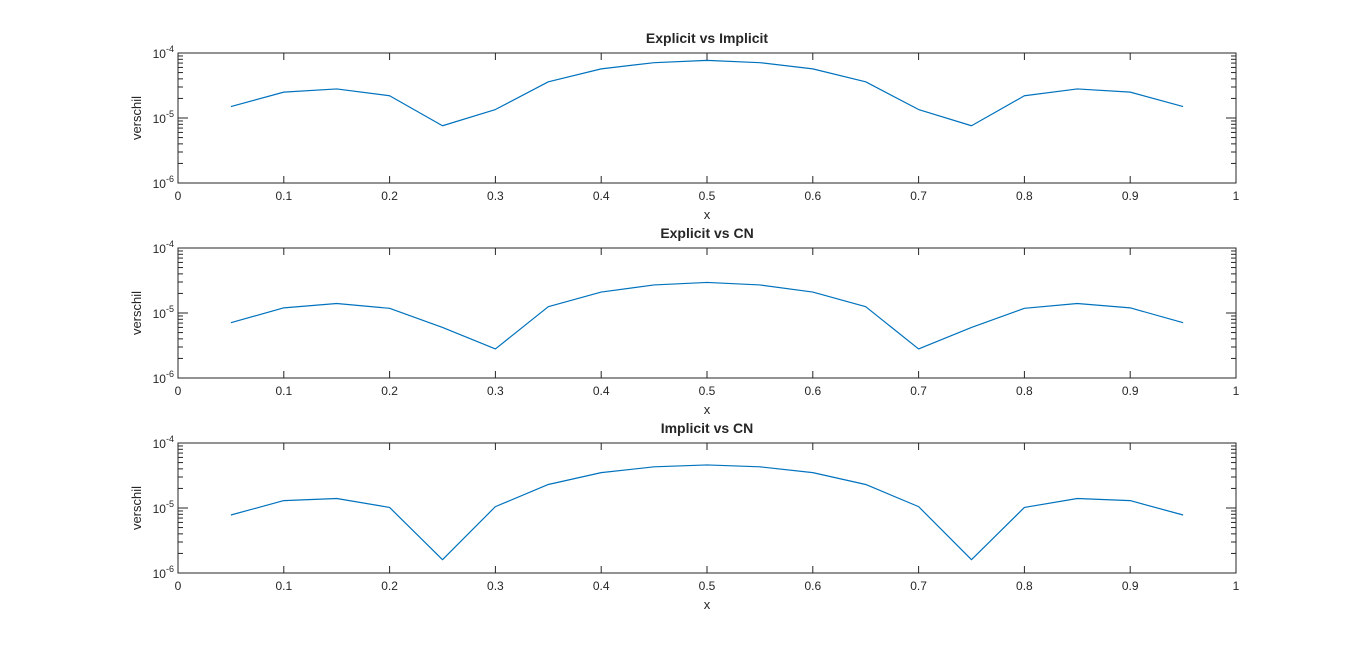 The image size is (1366, 656). What do you see at coordinates (707, 428) in the screenshot?
I see `chart-title: Implicit vs CN` at bounding box center [707, 428].